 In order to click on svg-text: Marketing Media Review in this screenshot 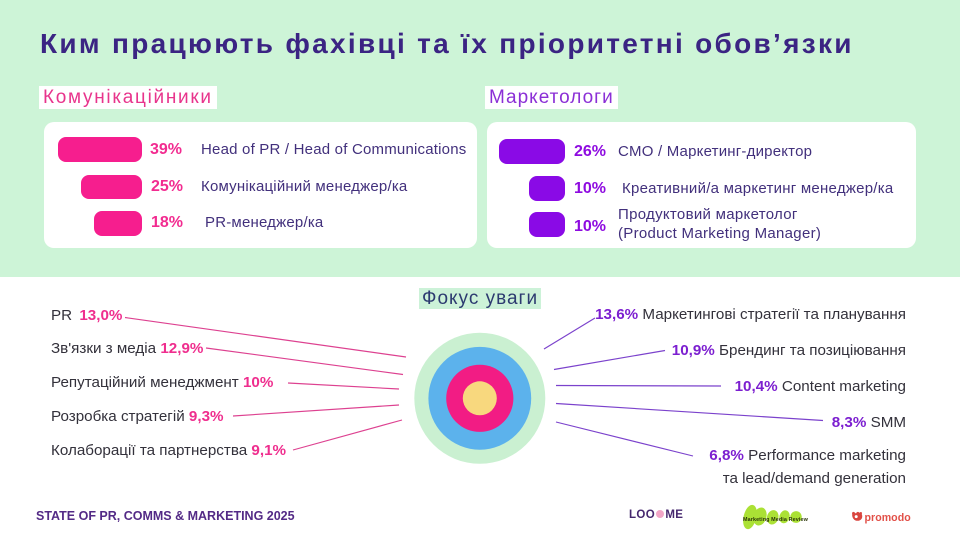, I will do `click(776, 520)`.